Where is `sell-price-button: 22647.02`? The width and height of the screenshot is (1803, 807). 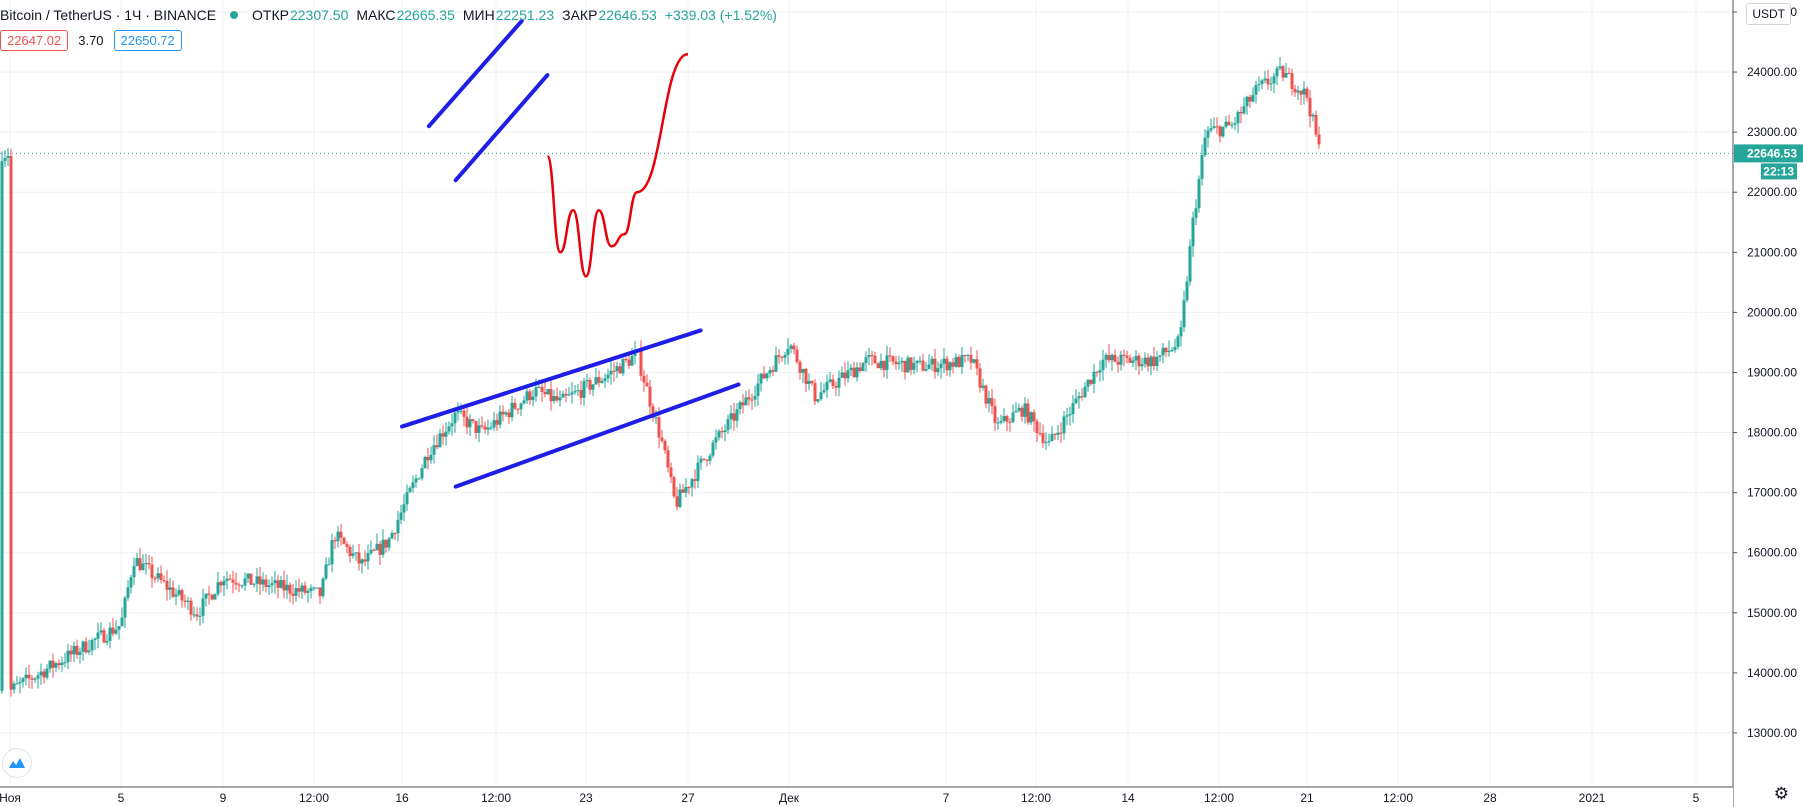
sell-price-button: 22647.02 is located at coordinates (34, 40).